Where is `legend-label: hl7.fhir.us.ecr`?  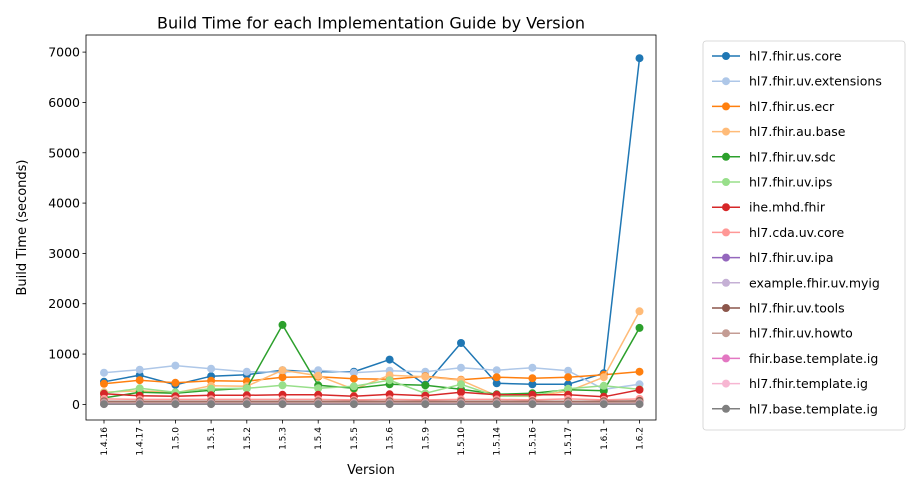 legend-label: hl7.fhir.us.ecr is located at coordinates (792, 106).